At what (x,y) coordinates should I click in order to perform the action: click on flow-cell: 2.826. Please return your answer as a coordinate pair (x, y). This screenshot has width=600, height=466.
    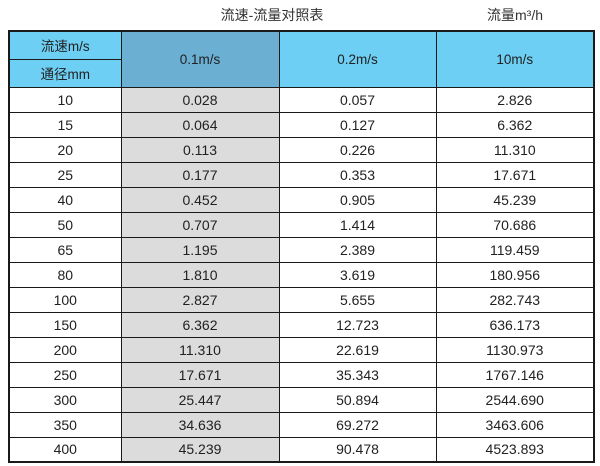
    Looking at the image, I should click on (515, 99).